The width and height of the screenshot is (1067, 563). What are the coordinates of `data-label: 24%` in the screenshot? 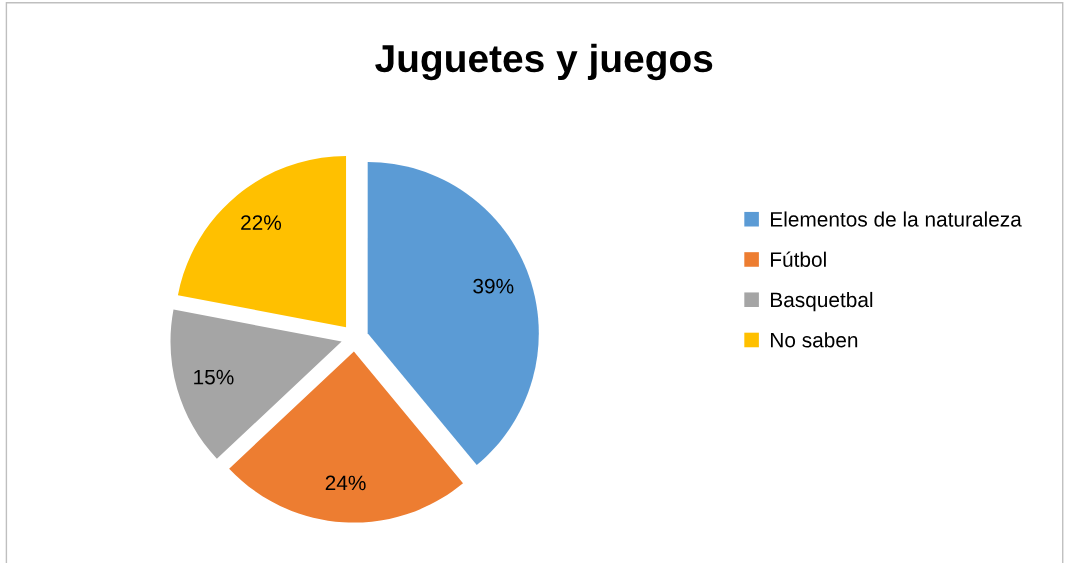 It's located at (345, 483).